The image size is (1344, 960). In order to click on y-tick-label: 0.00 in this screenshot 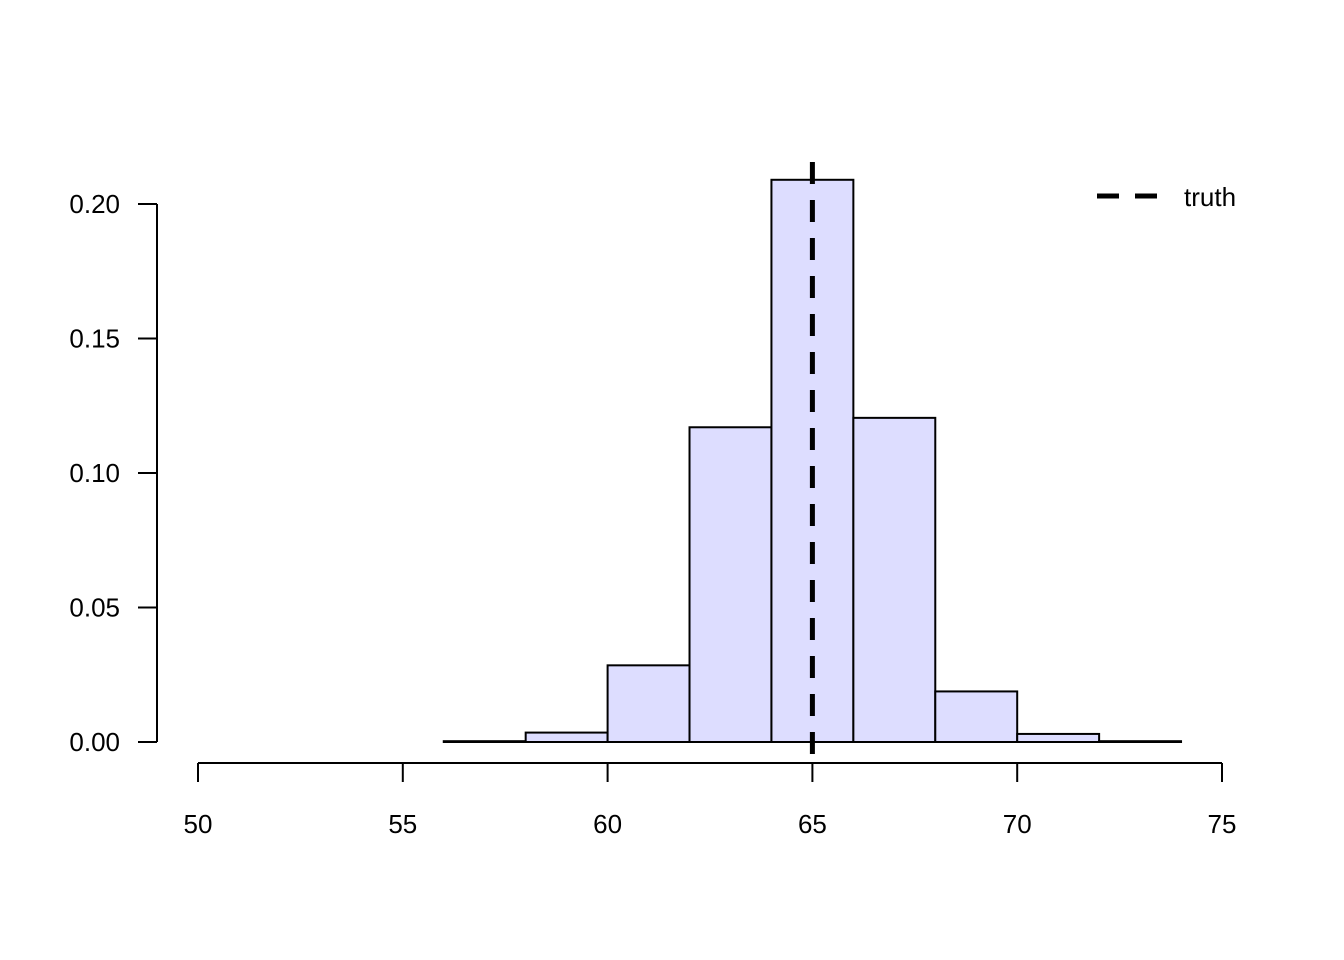, I will do `click(94, 742)`.